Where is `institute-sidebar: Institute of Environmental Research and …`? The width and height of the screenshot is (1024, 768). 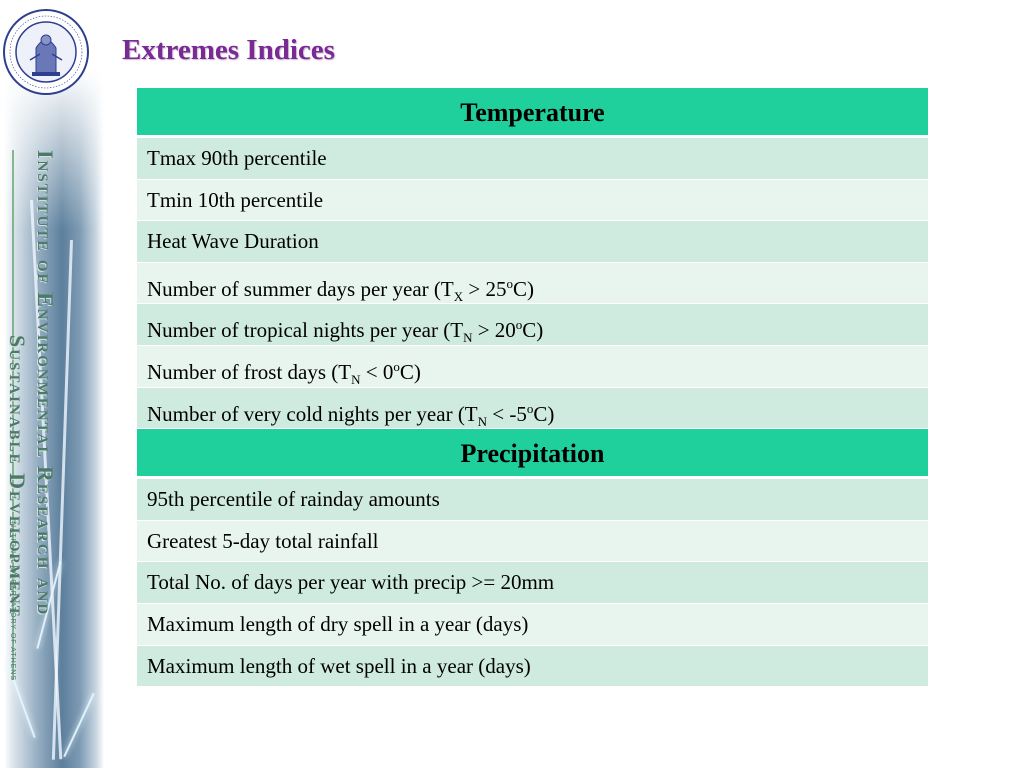 institute-sidebar: Institute of Environmental Research and … is located at coordinates (52, 384).